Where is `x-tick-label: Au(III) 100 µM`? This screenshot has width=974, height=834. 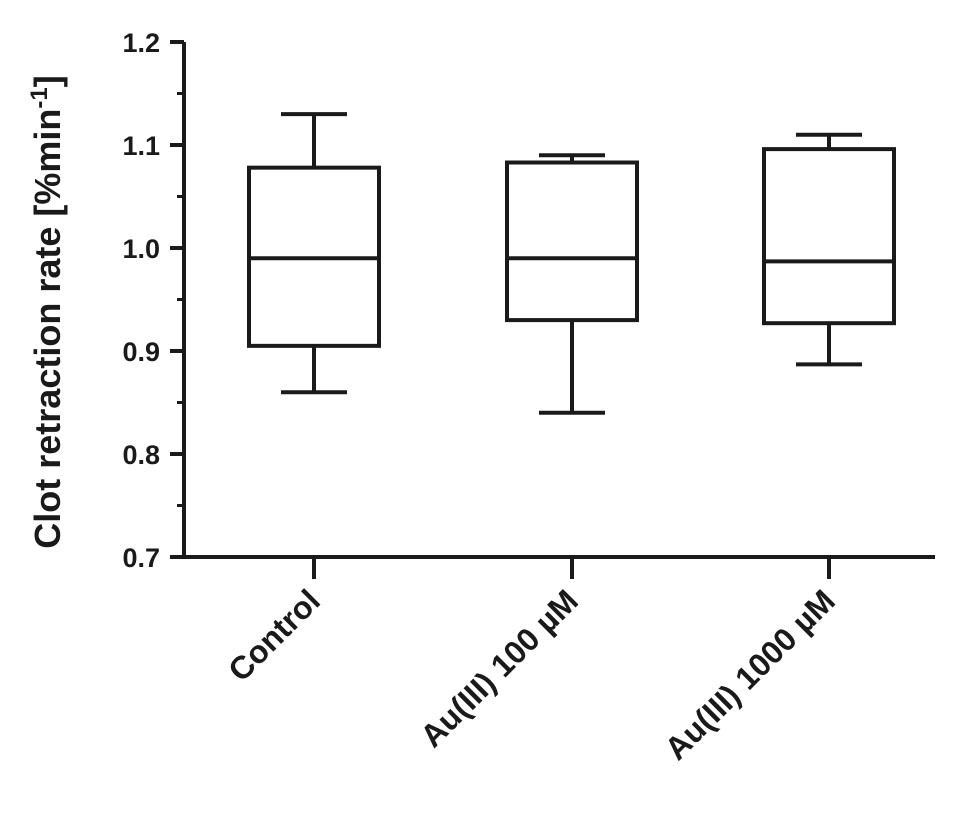
x-tick-label: Au(III) 100 µM is located at coordinates (499, 668).